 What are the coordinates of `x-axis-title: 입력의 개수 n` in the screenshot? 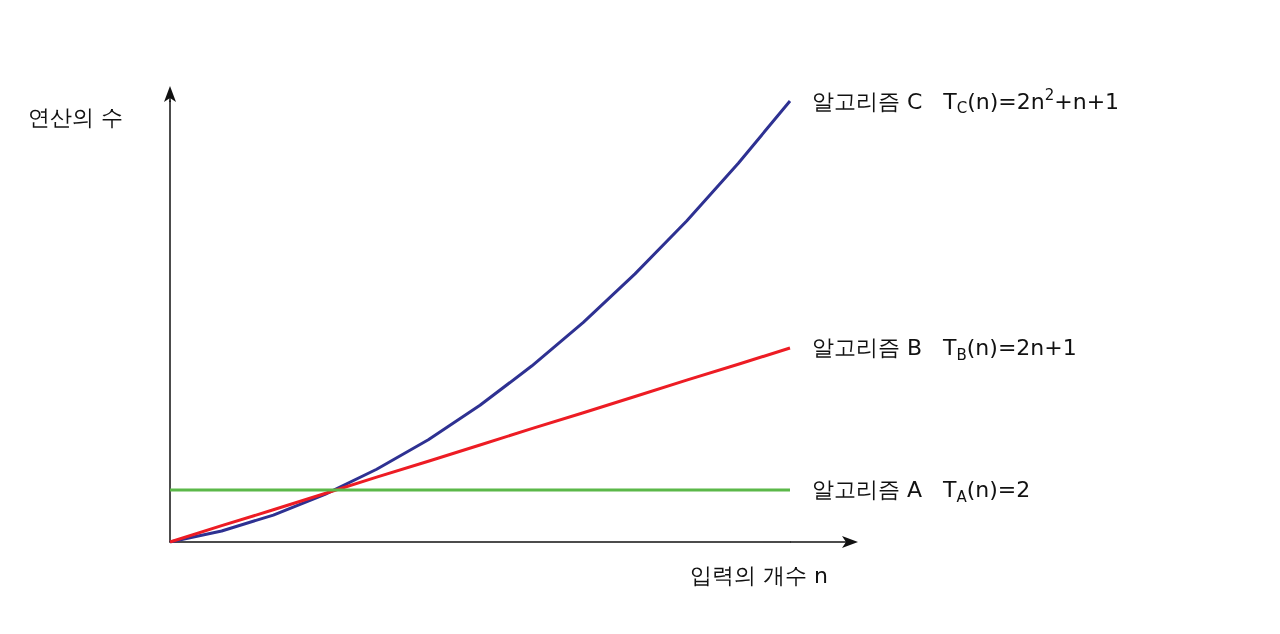 It's located at (759, 575).